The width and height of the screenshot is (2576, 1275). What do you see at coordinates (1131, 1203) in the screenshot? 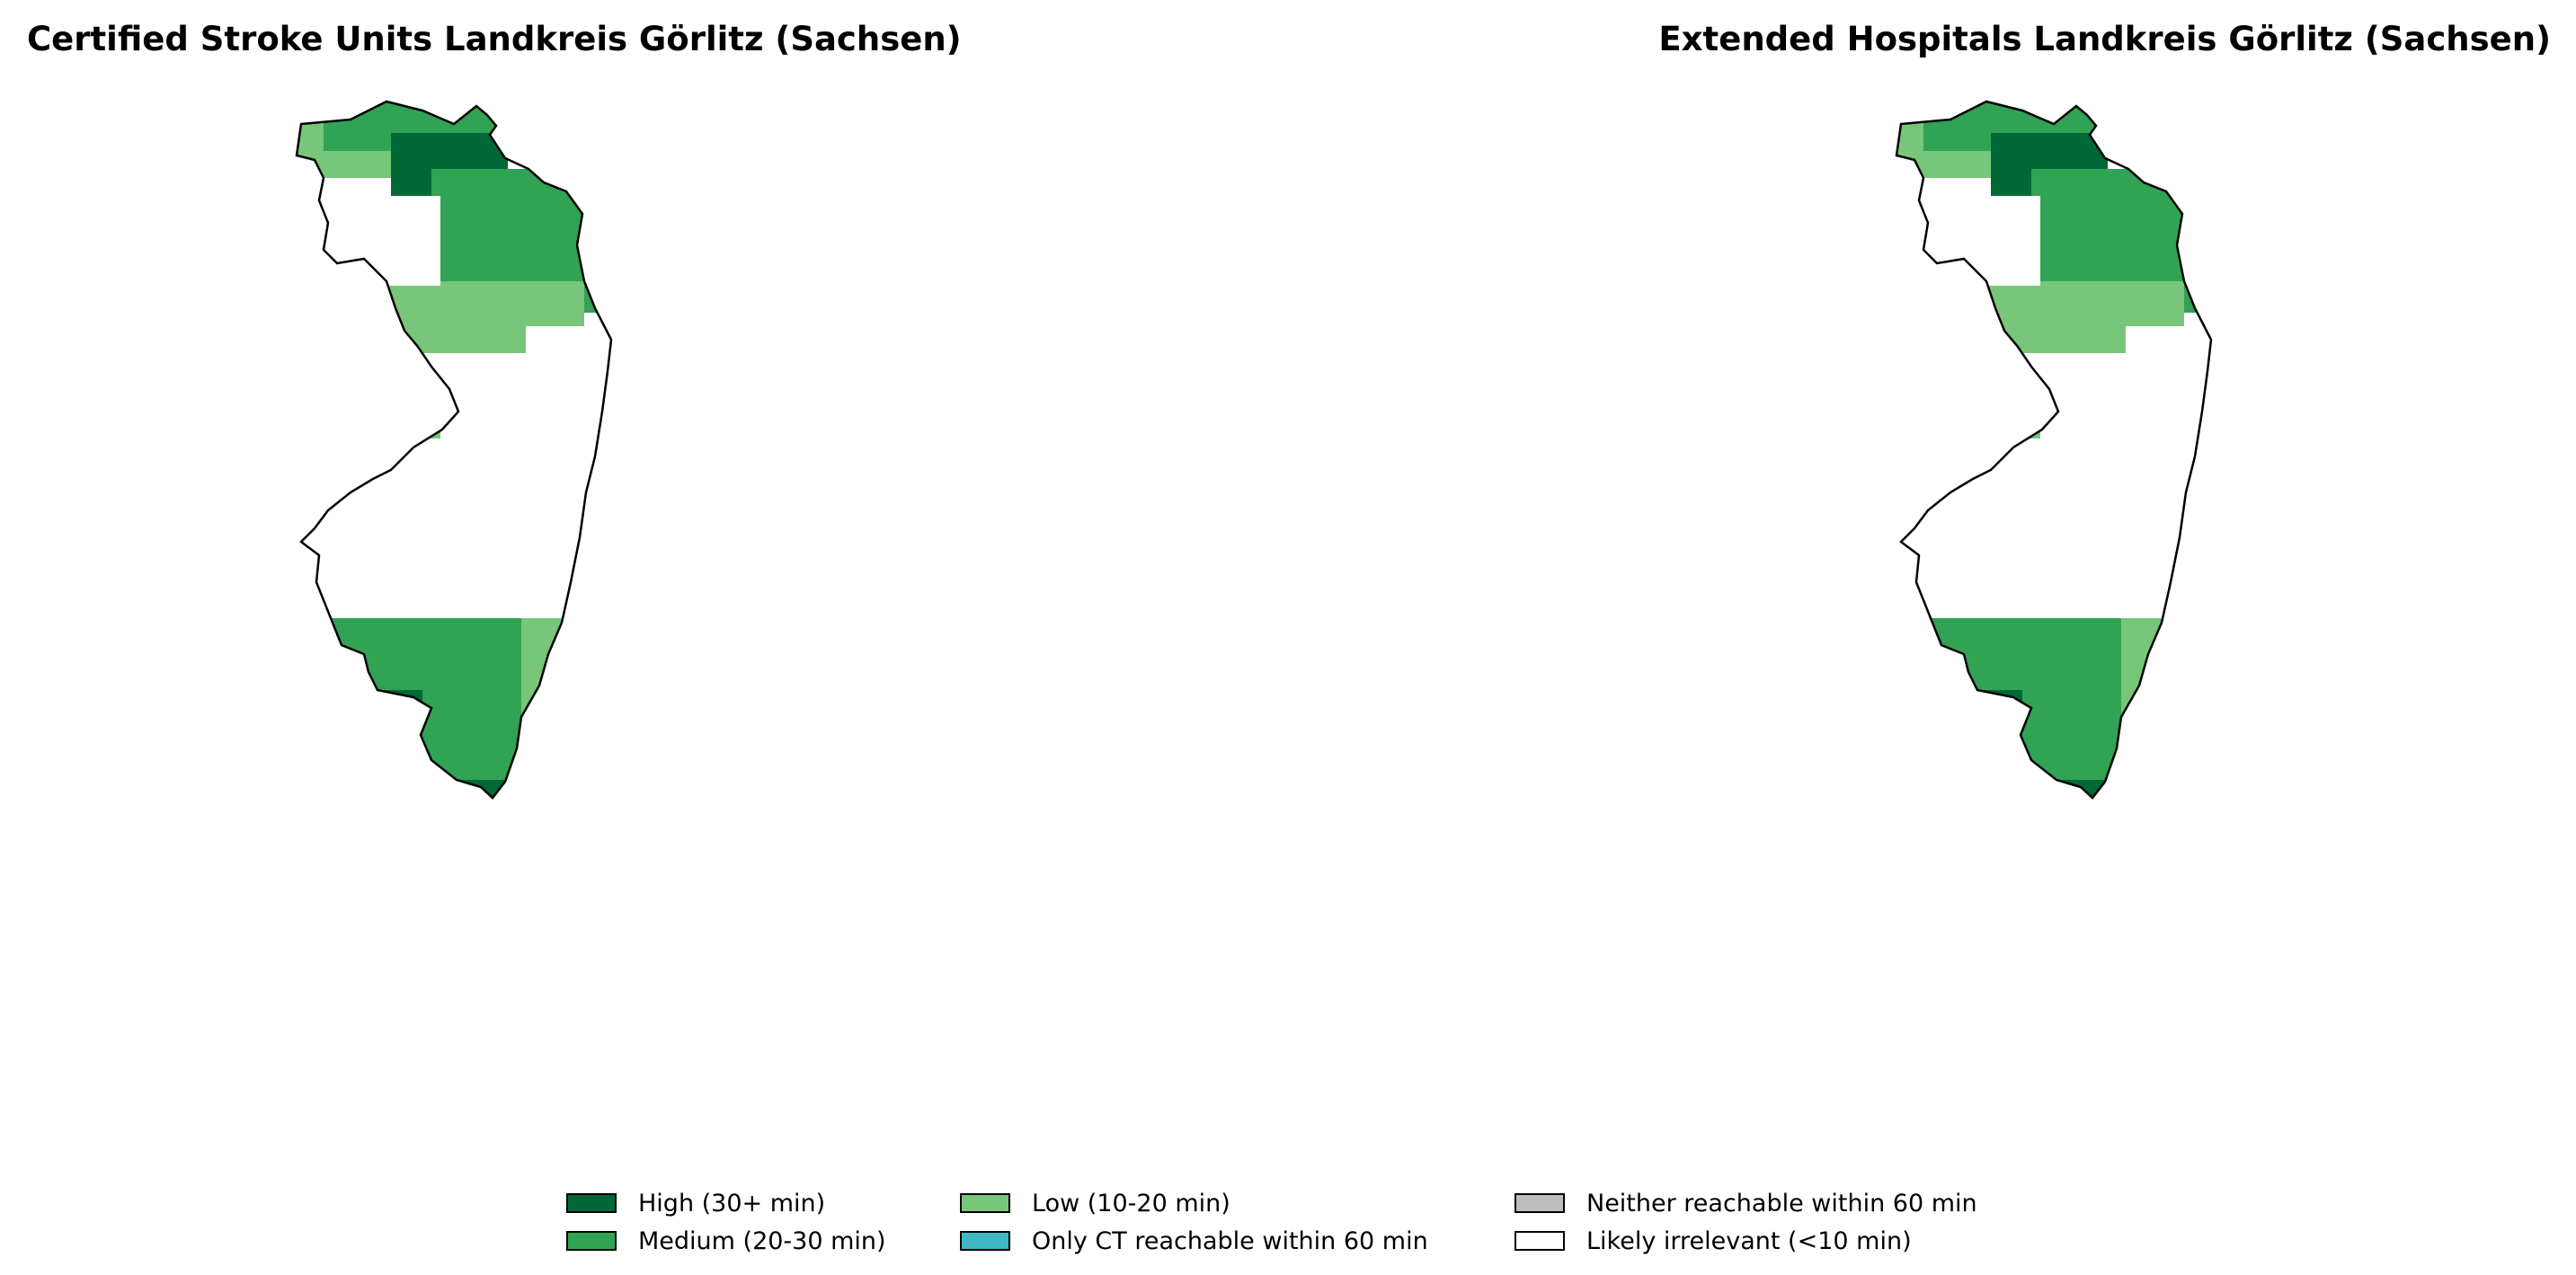
I see `legend-label-low: Low (10-20 min)` at bounding box center [1131, 1203].